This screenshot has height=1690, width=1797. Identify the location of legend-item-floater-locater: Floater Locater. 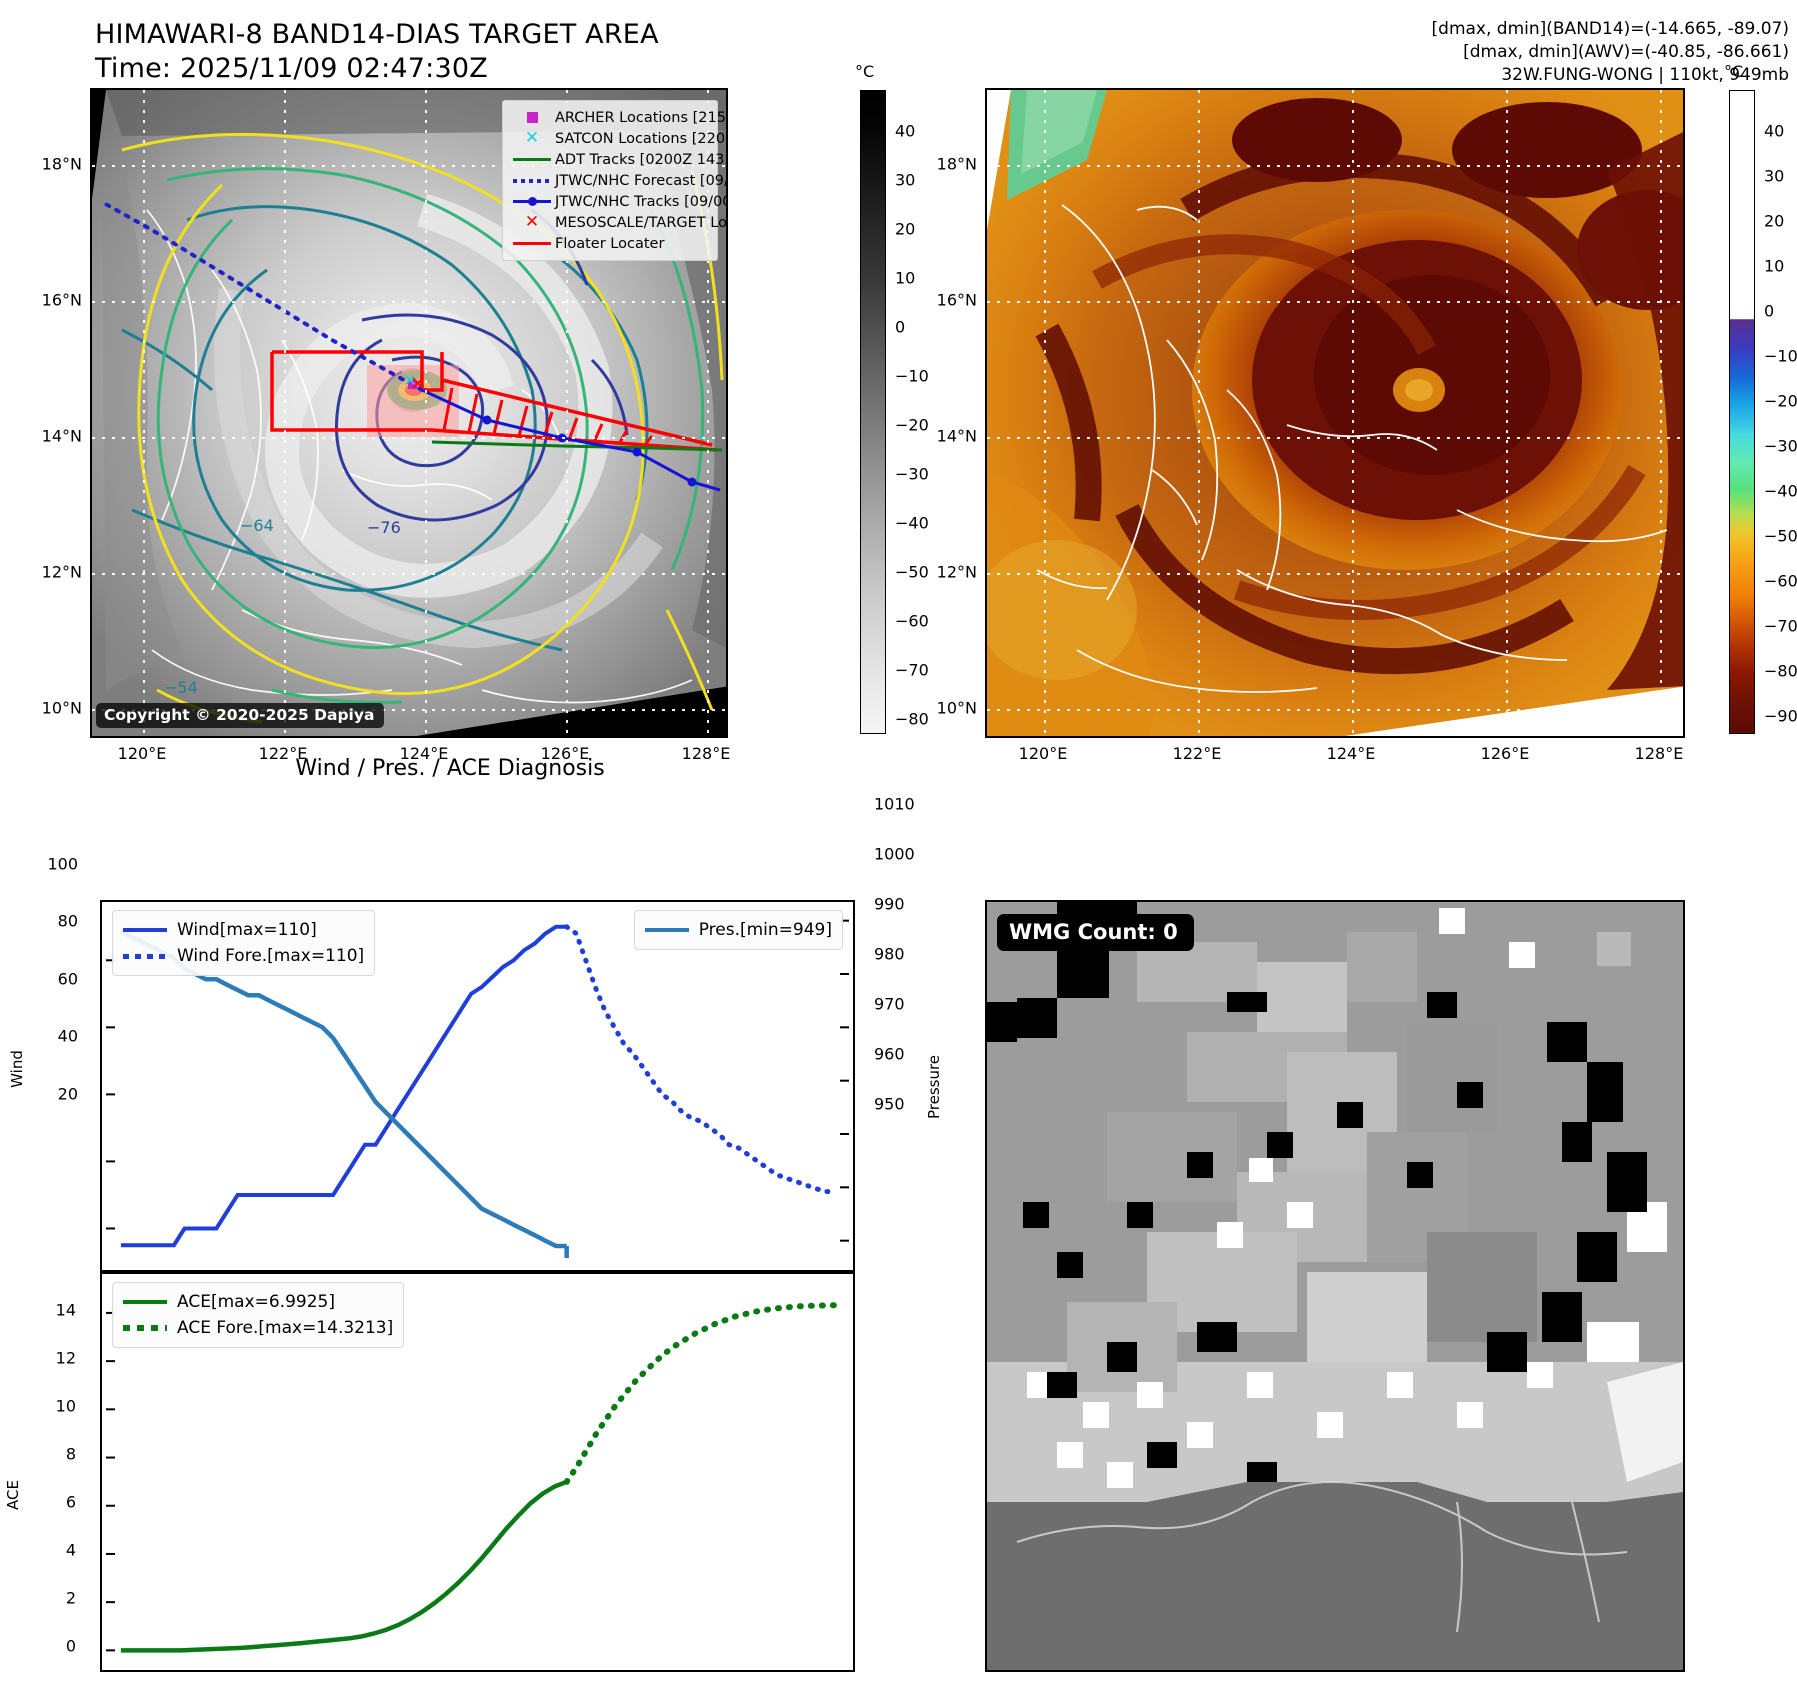
(609, 243).